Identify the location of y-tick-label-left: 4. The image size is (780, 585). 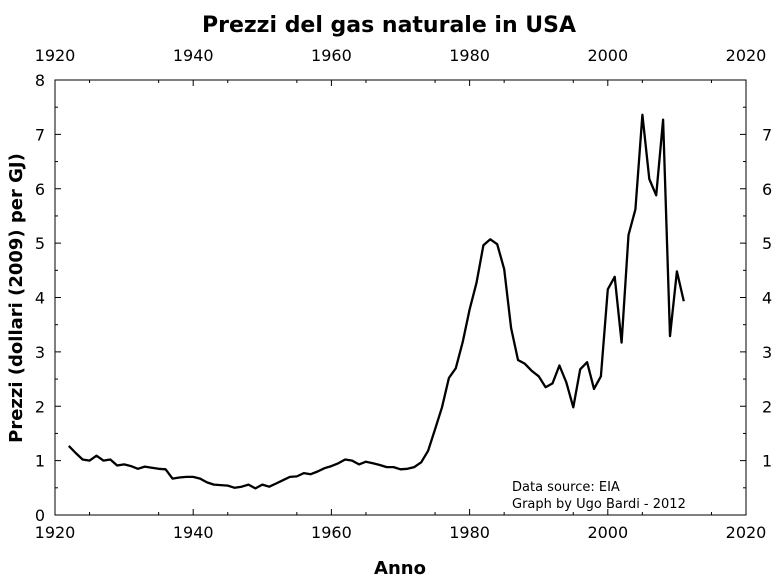
(40, 298).